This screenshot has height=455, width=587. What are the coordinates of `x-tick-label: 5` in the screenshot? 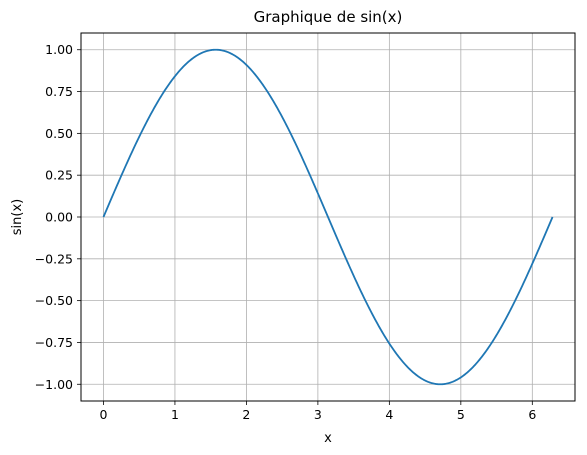 It's located at (461, 414).